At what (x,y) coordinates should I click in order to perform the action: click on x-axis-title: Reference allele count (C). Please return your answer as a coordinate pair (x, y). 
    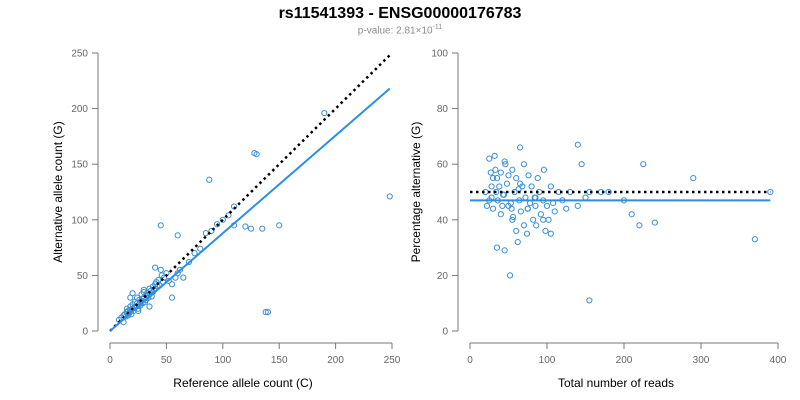
    Looking at the image, I should click on (242, 383).